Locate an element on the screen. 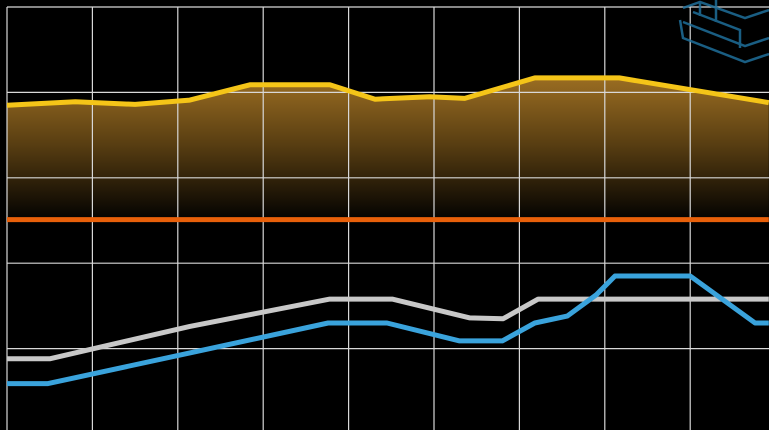 Image resolution: width=769 pixels, height=430 pixels. line is located at coordinates (387, 91).